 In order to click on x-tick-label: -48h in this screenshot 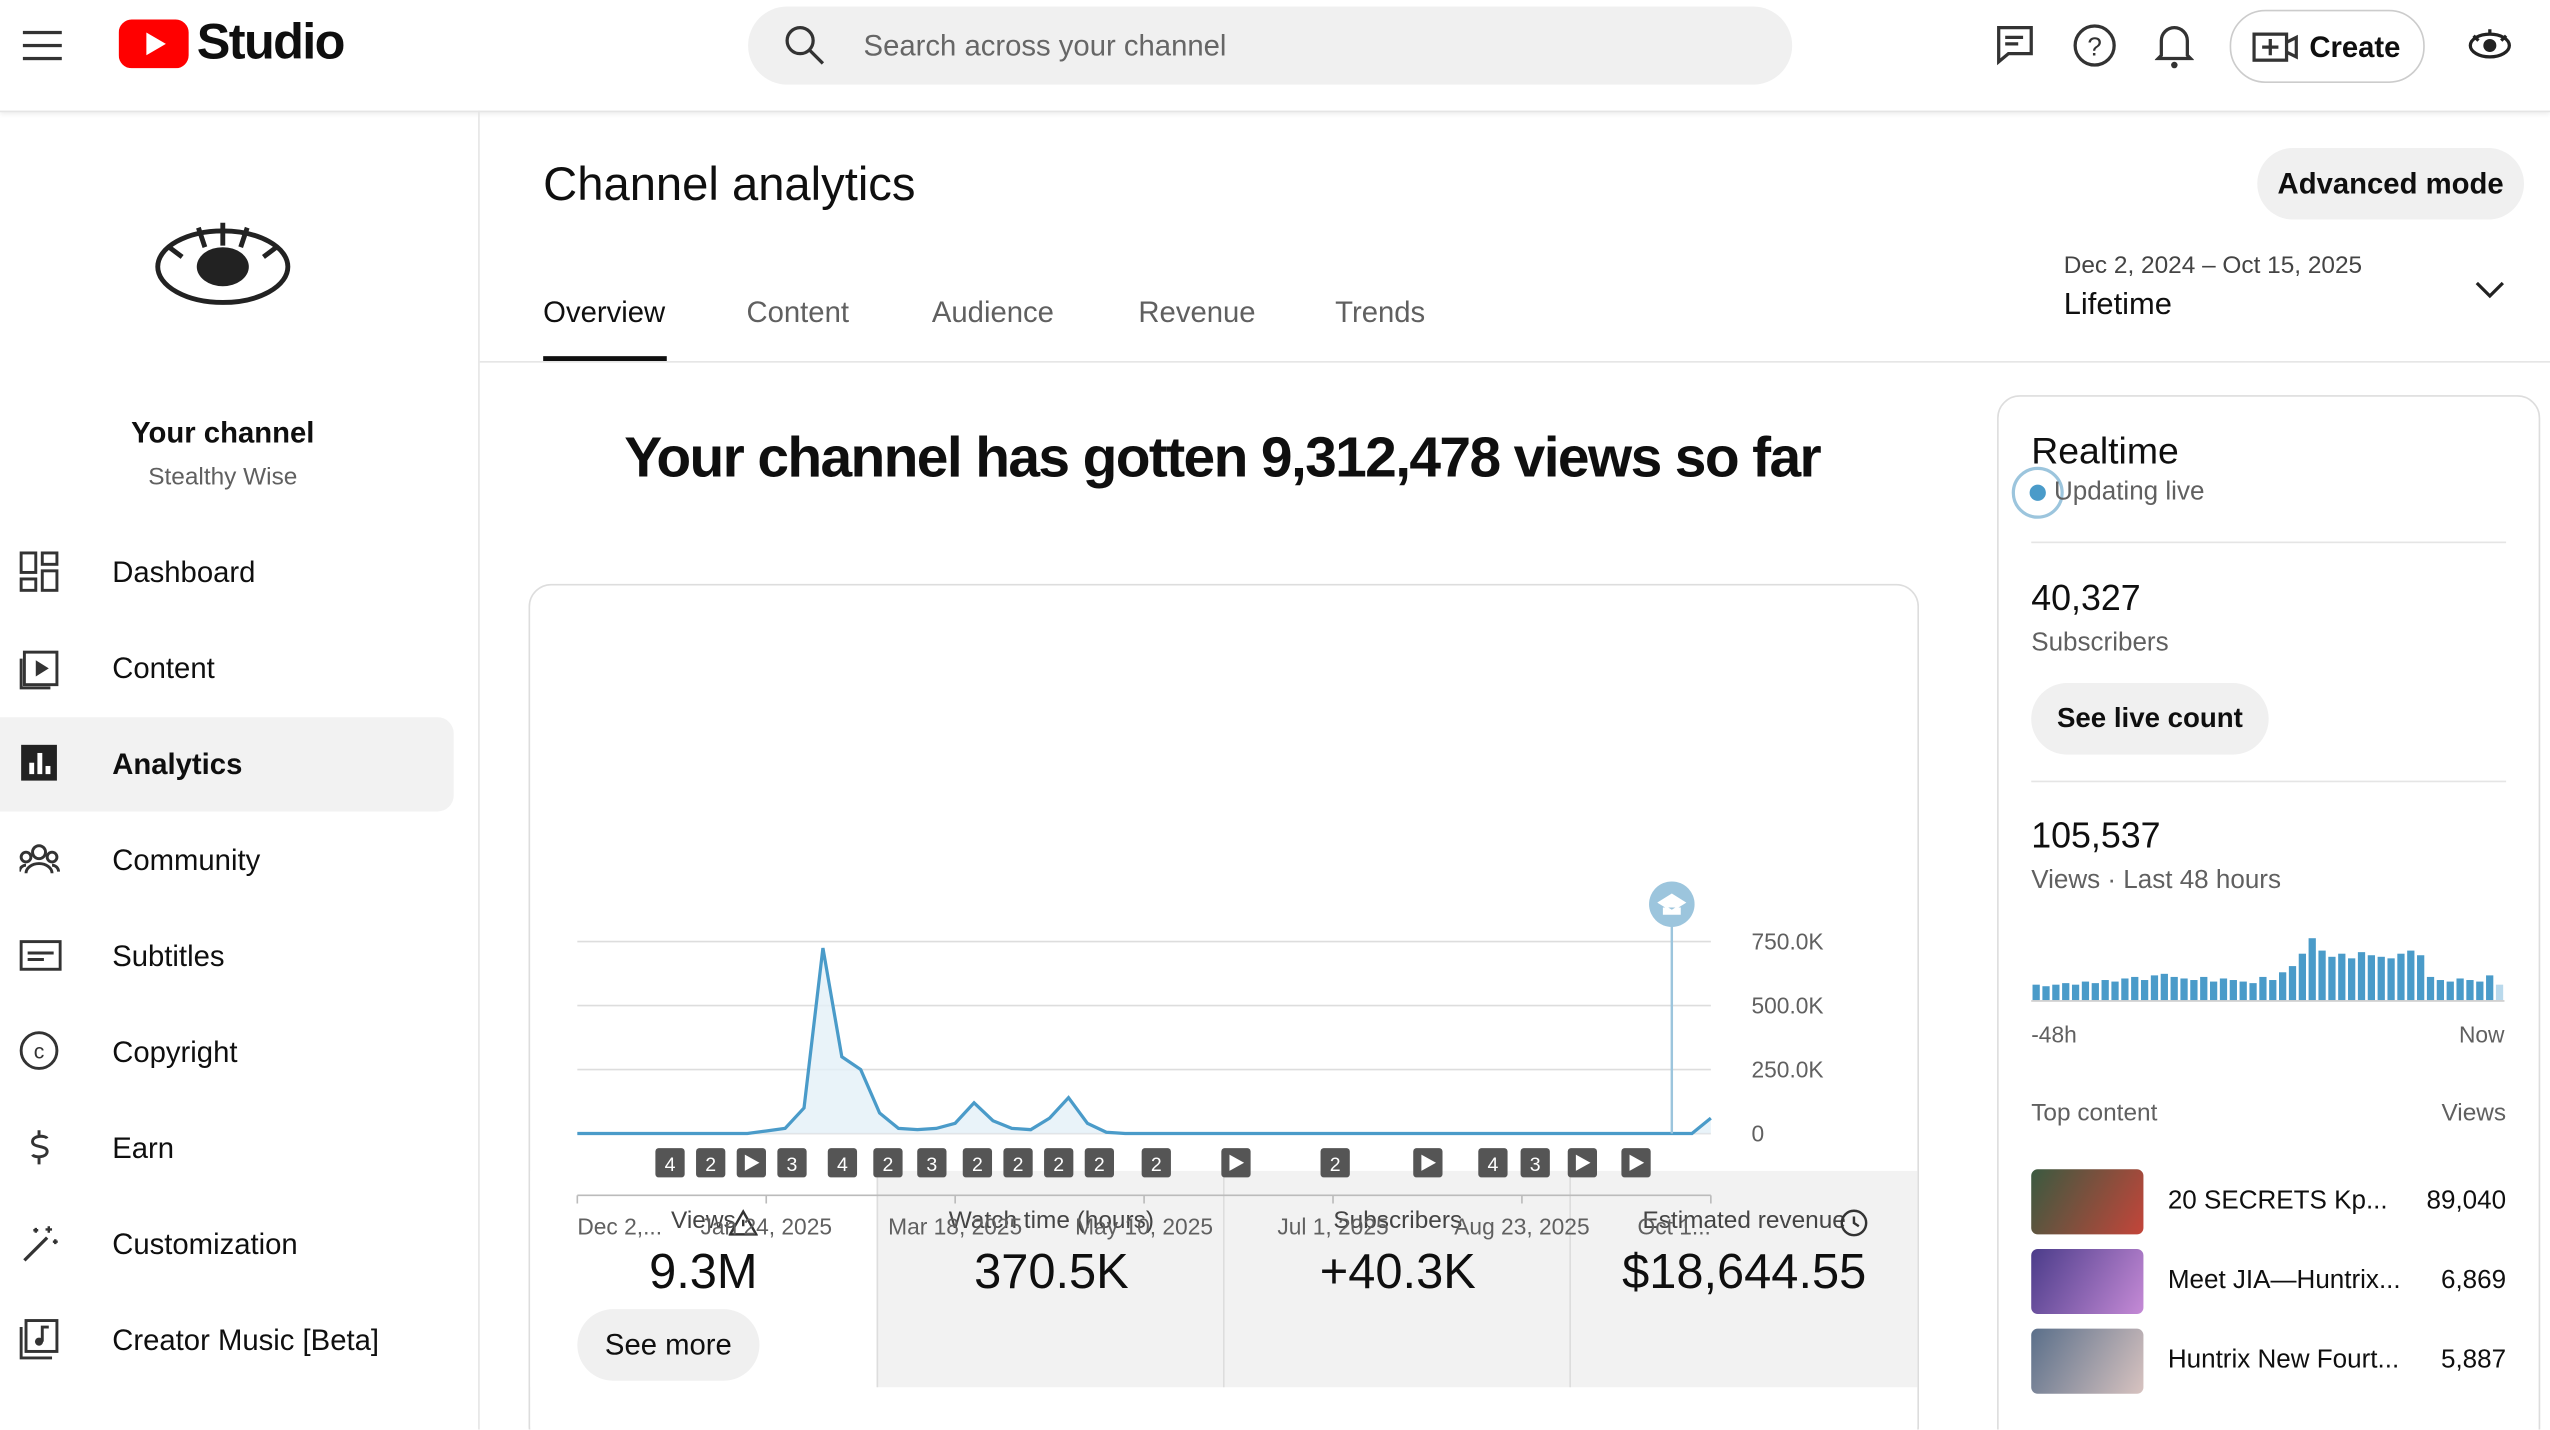, I will do `click(2054, 1034)`.